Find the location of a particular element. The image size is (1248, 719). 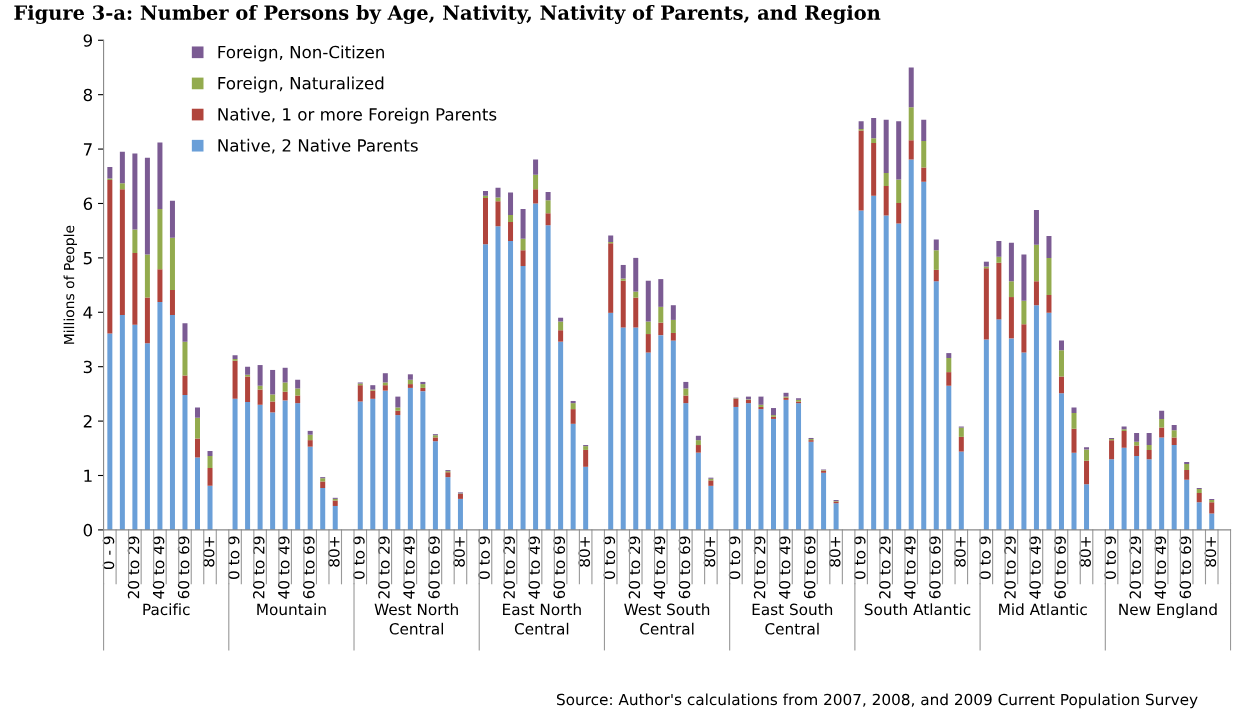

y-tick-label: 3 is located at coordinates (87, 367).